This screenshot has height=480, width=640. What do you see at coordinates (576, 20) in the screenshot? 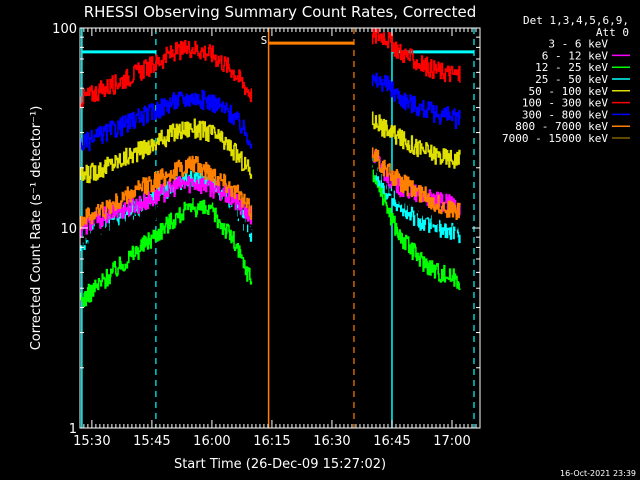
I see `legend-header: Det 1,3,4,5,6,9,` at bounding box center [576, 20].